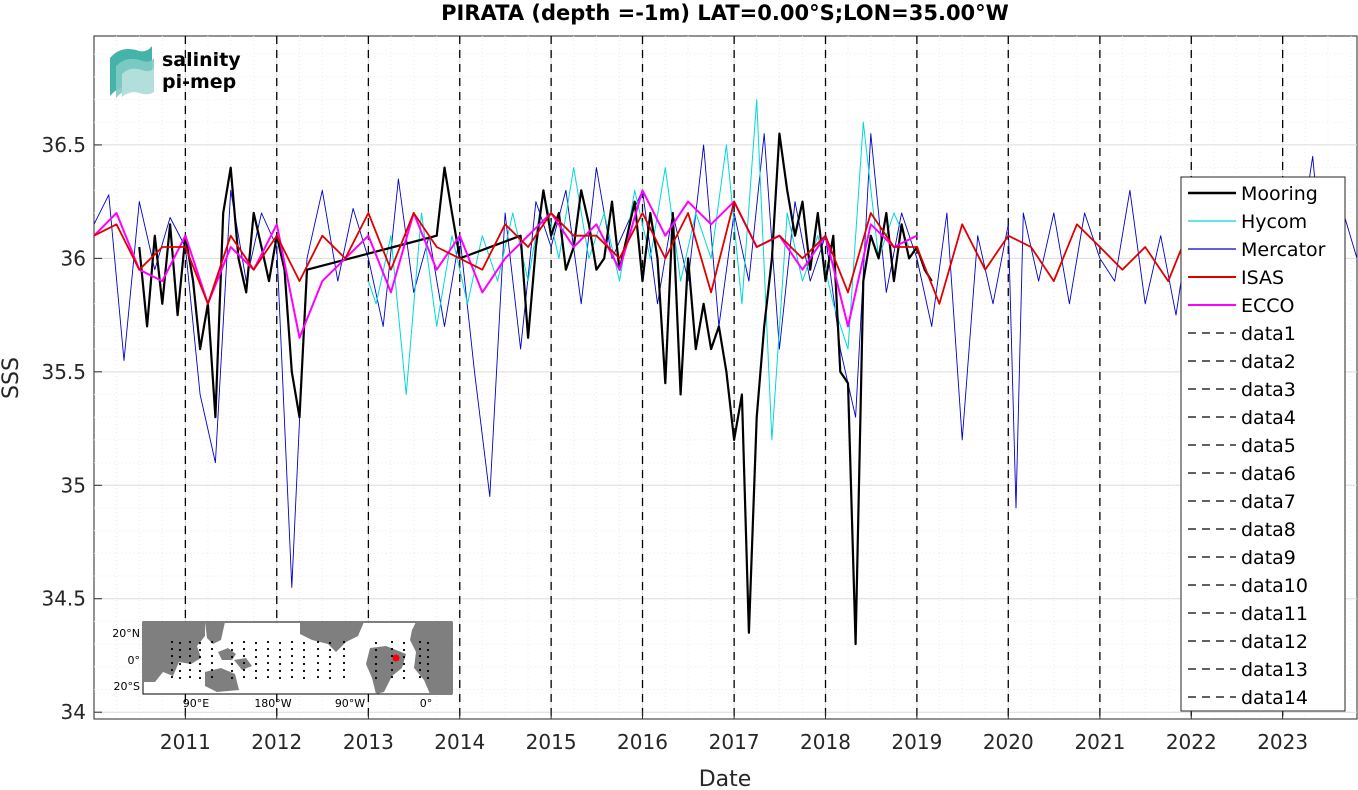 The width and height of the screenshot is (1358, 790). Describe the element at coordinates (642, 742) in the screenshot. I see `x-tick-label-2016: 2016` at that location.